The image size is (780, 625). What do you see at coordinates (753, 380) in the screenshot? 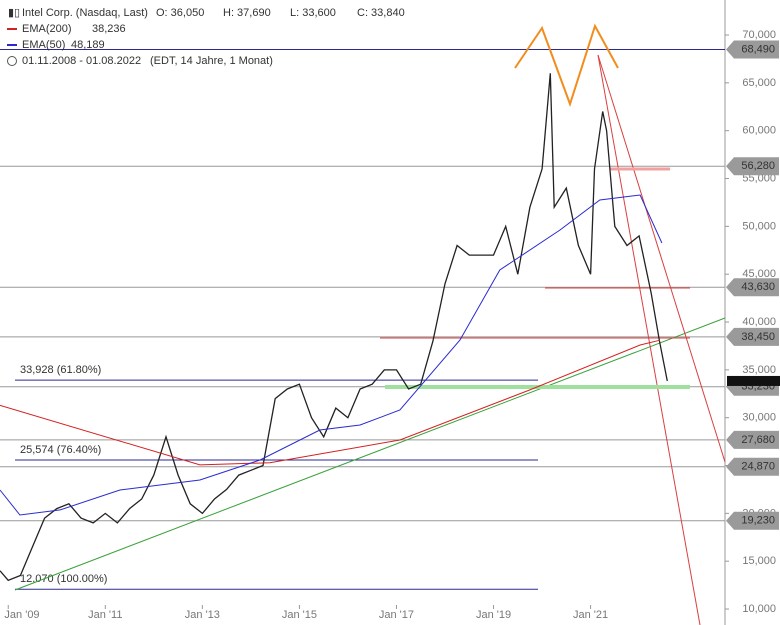
I see `last-price-marker` at bounding box center [753, 380].